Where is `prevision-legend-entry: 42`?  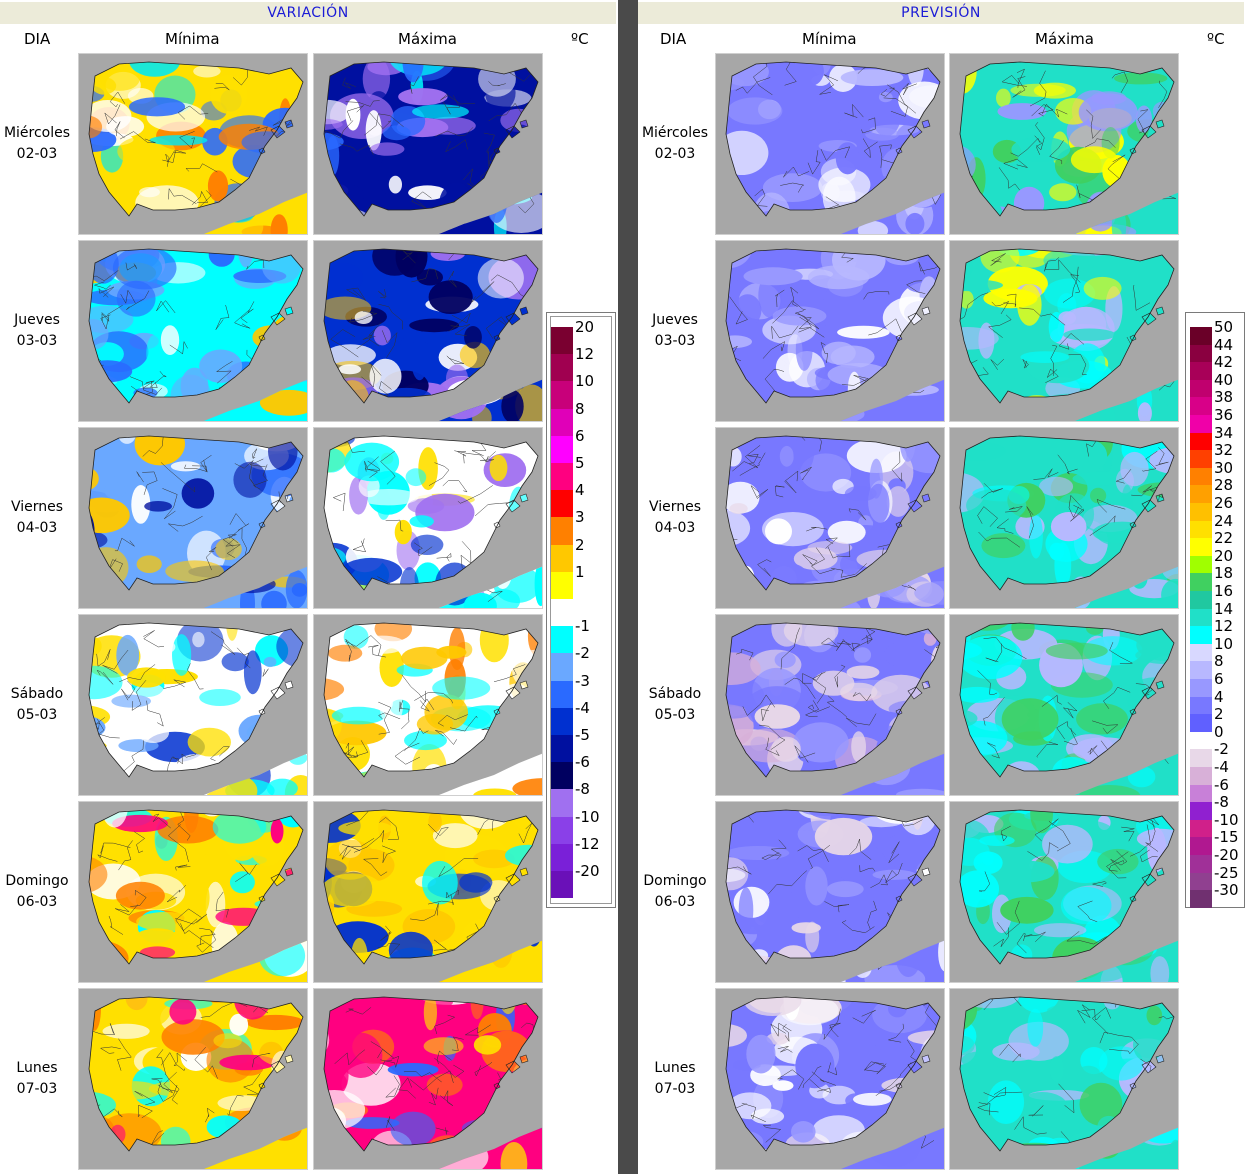 prevision-legend-entry: 42 is located at coordinates (1219, 367).